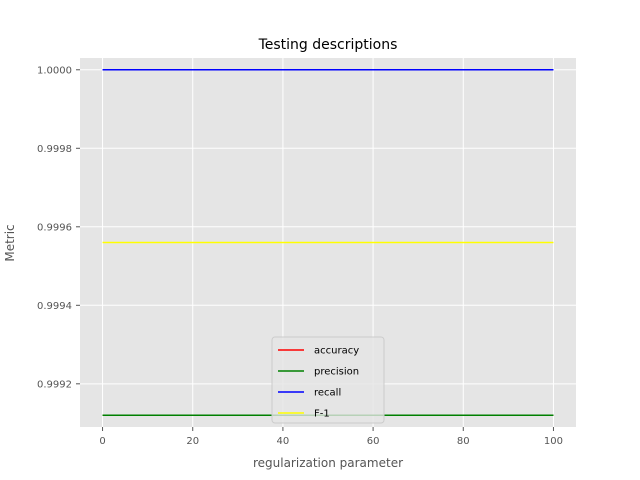 This screenshot has width=640, height=480. I want to click on y-tick-label: 0.9992, so click(54, 384).